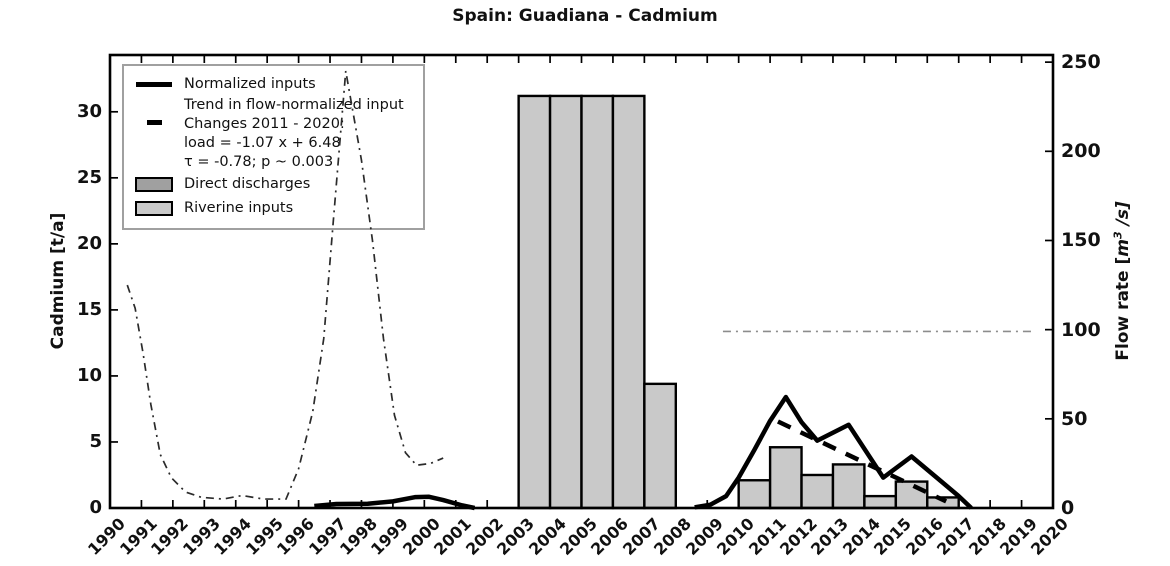 This screenshot has width=1170, height=566. I want to click on solid-line-swatch, so click(154, 84).